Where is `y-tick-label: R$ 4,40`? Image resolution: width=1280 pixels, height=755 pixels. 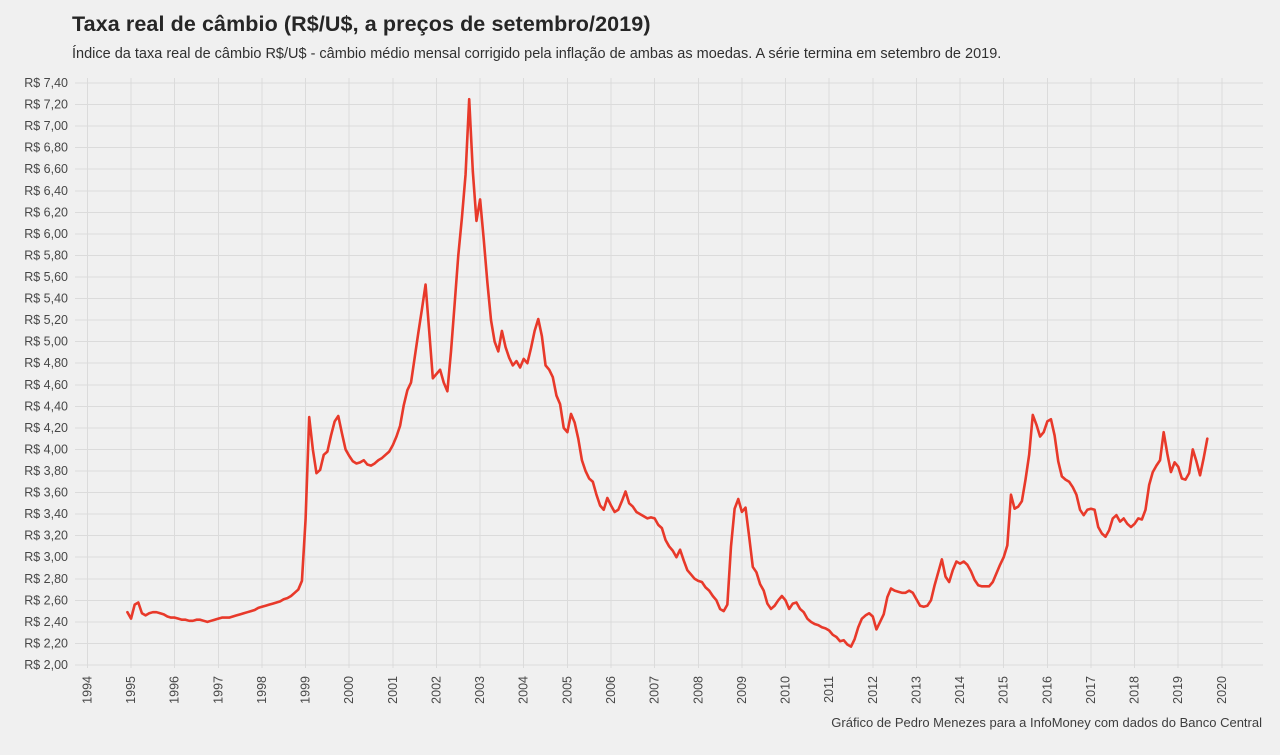 y-tick-label: R$ 4,40 is located at coordinates (46, 406).